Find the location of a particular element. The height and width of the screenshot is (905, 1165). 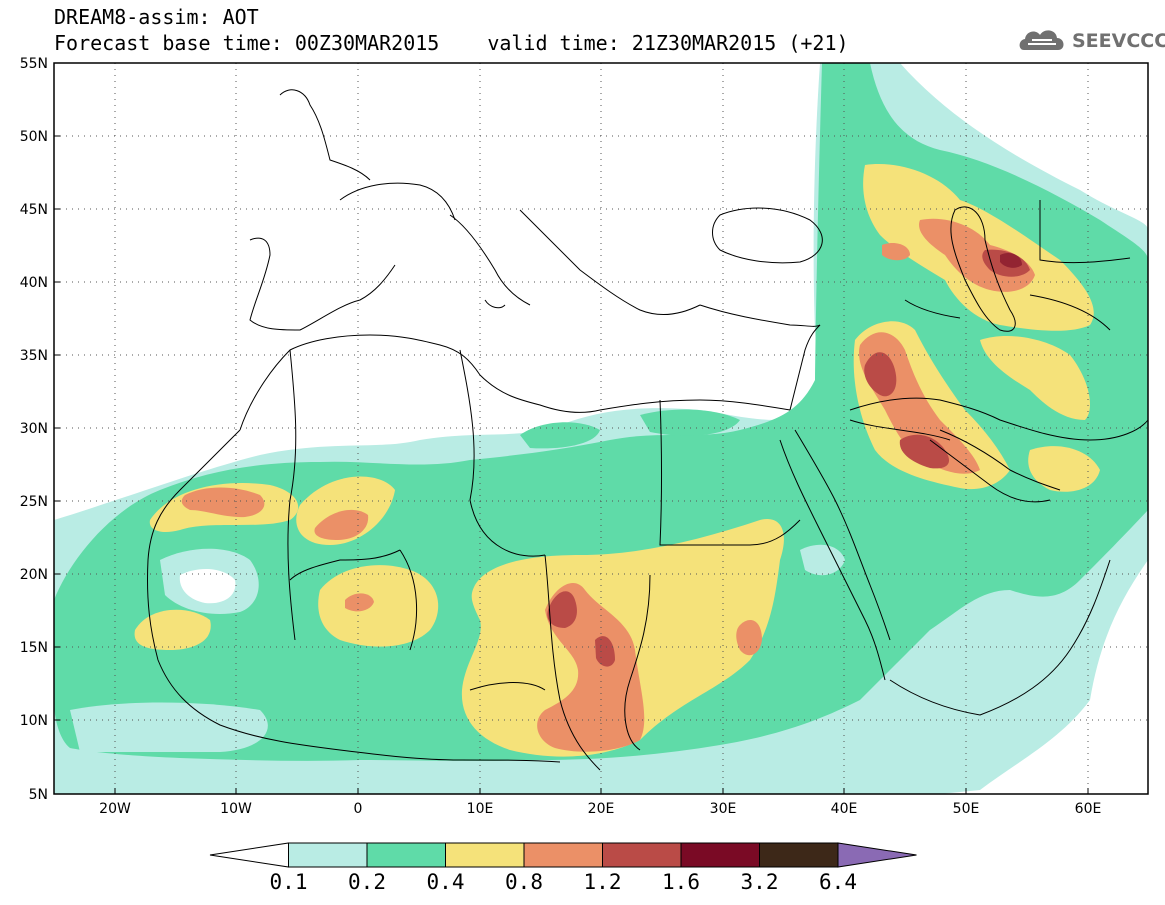

lat-label: 20N is located at coordinates (34, 575).